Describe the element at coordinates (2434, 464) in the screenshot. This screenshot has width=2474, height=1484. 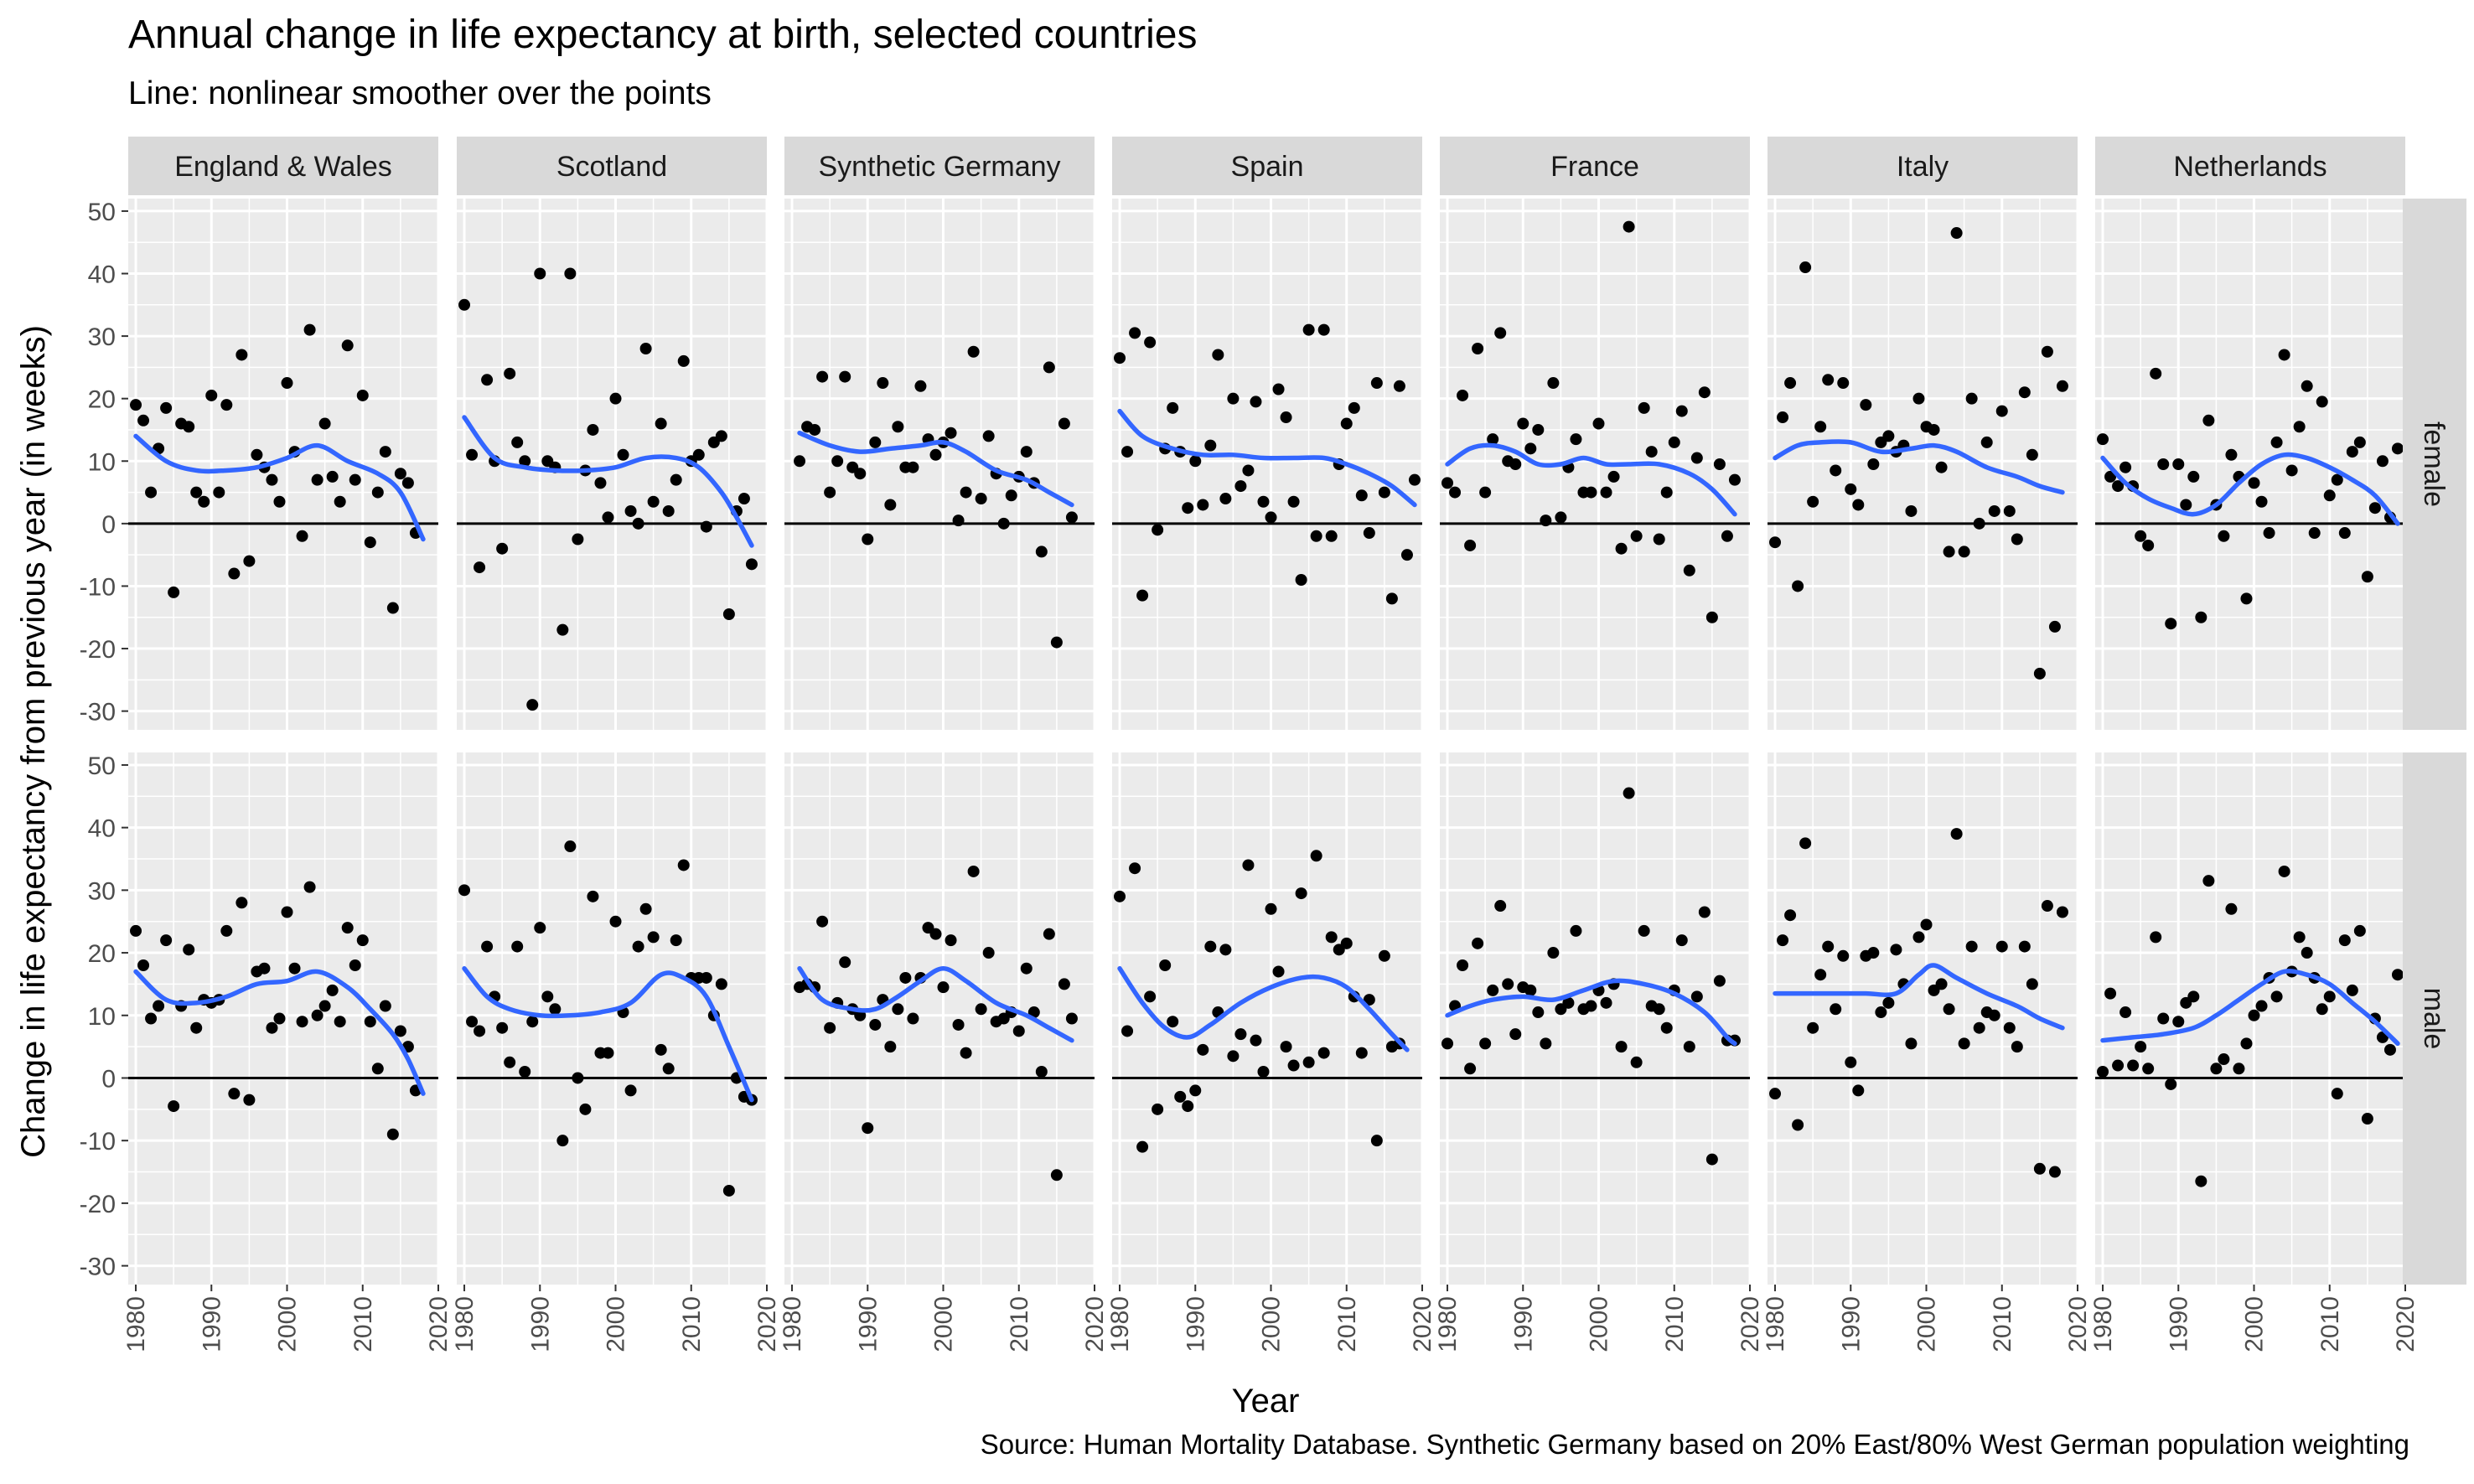
I see `facet-strip-female` at that location.